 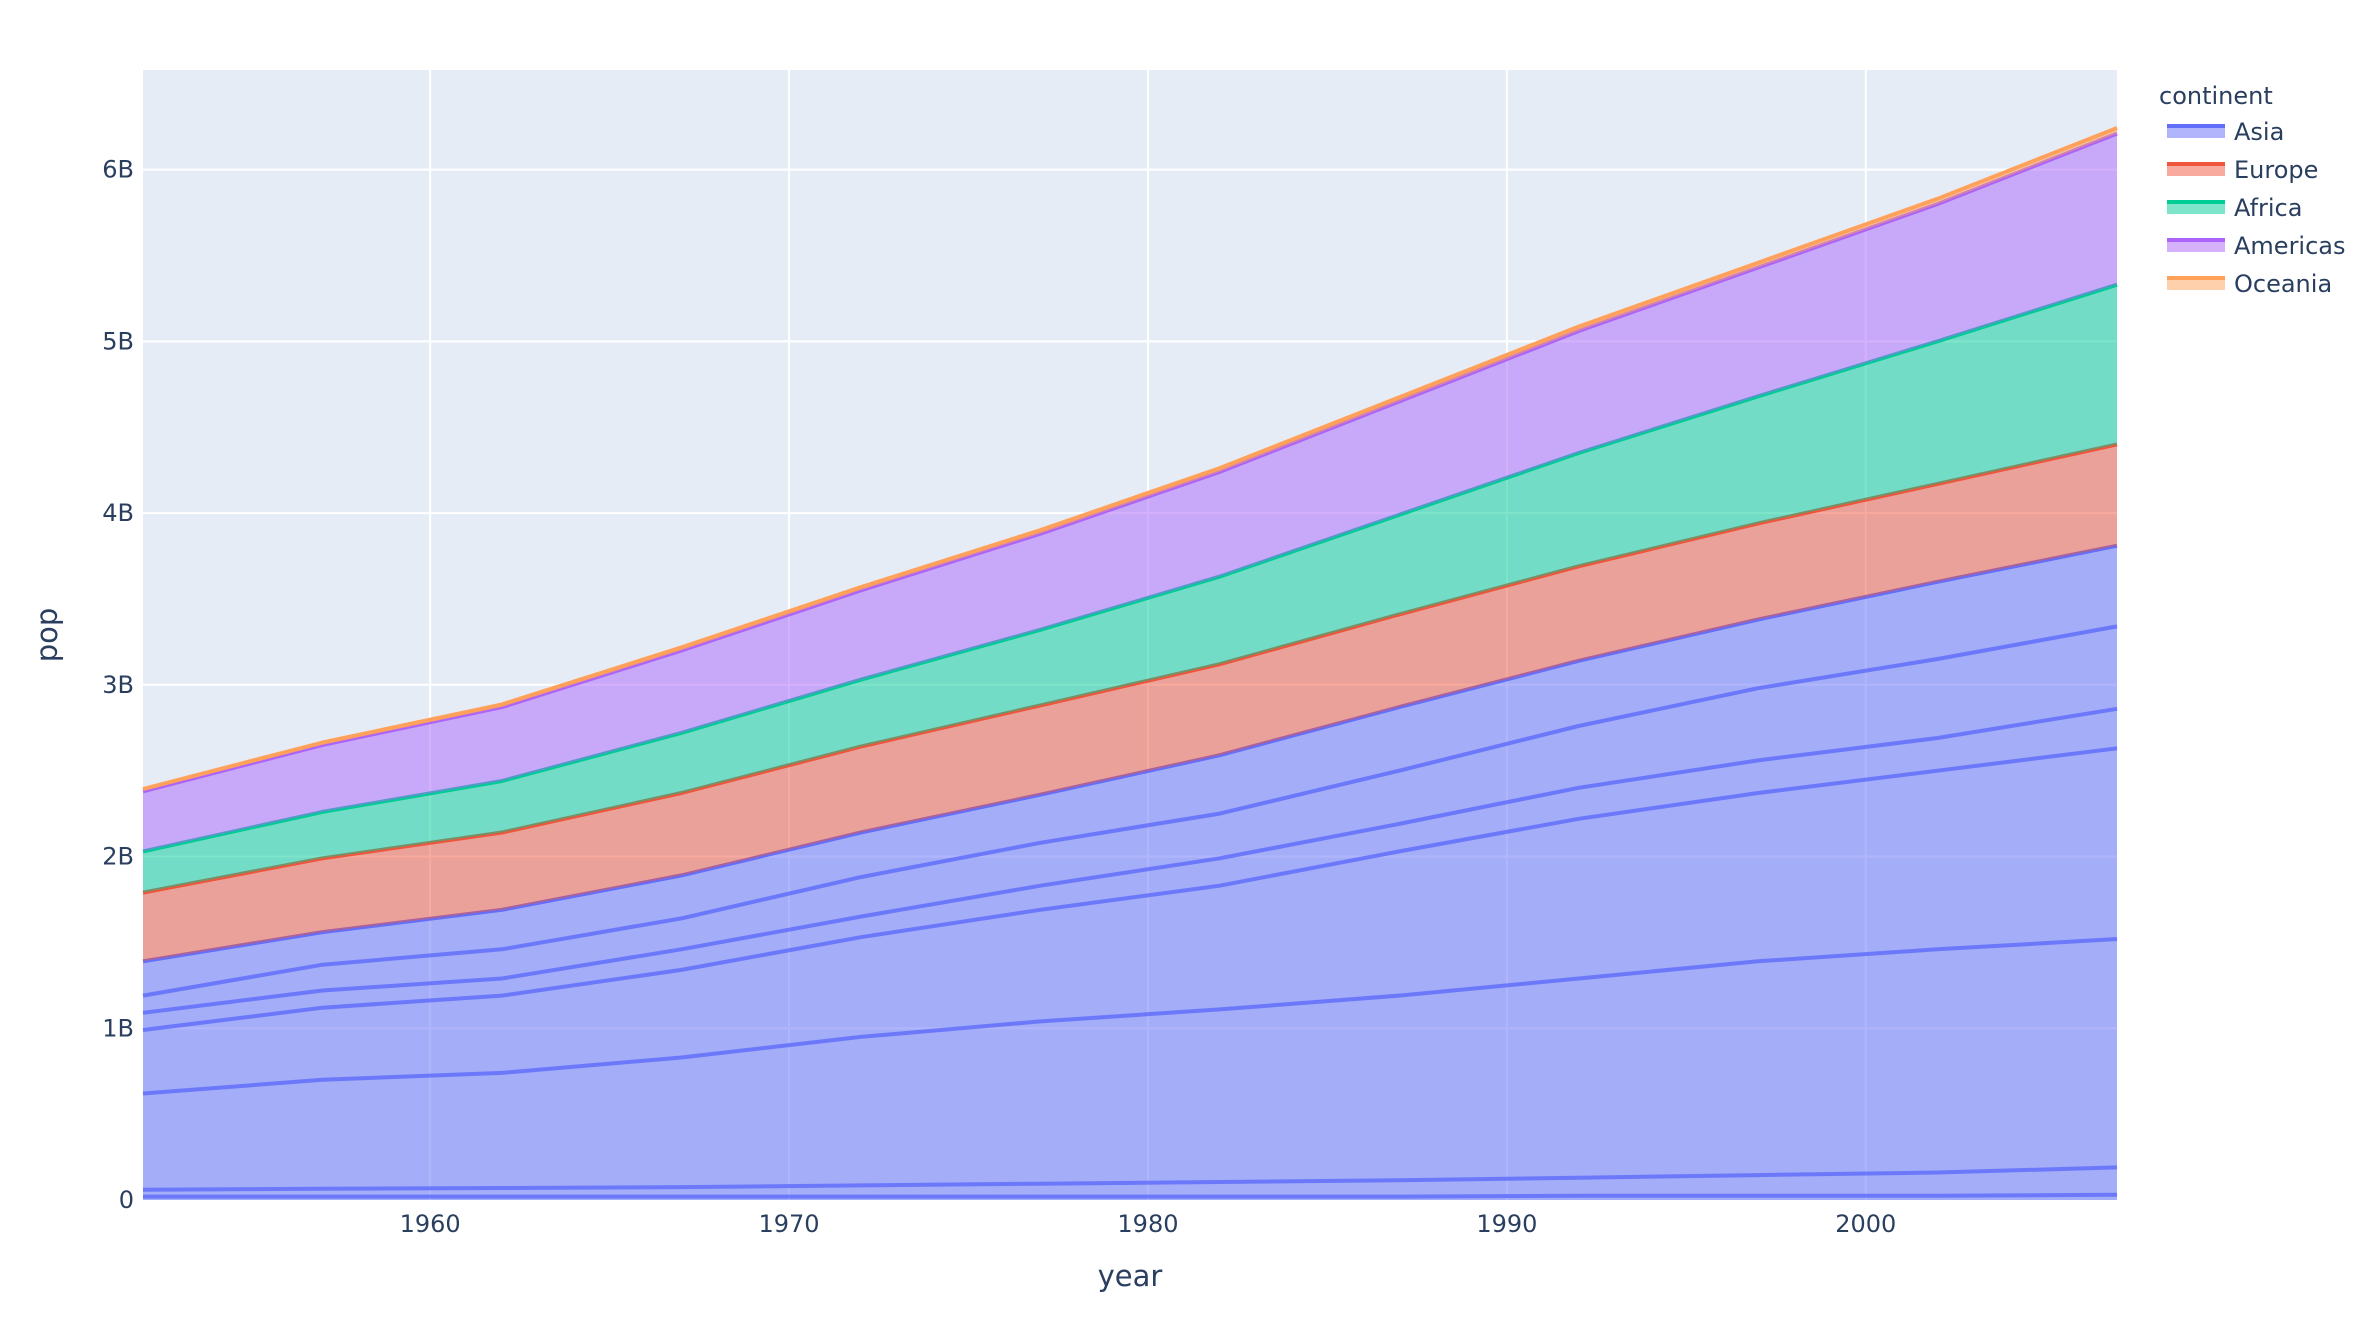 What do you see at coordinates (1130, 1276) in the screenshot?
I see `x-axis-title: year` at bounding box center [1130, 1276].